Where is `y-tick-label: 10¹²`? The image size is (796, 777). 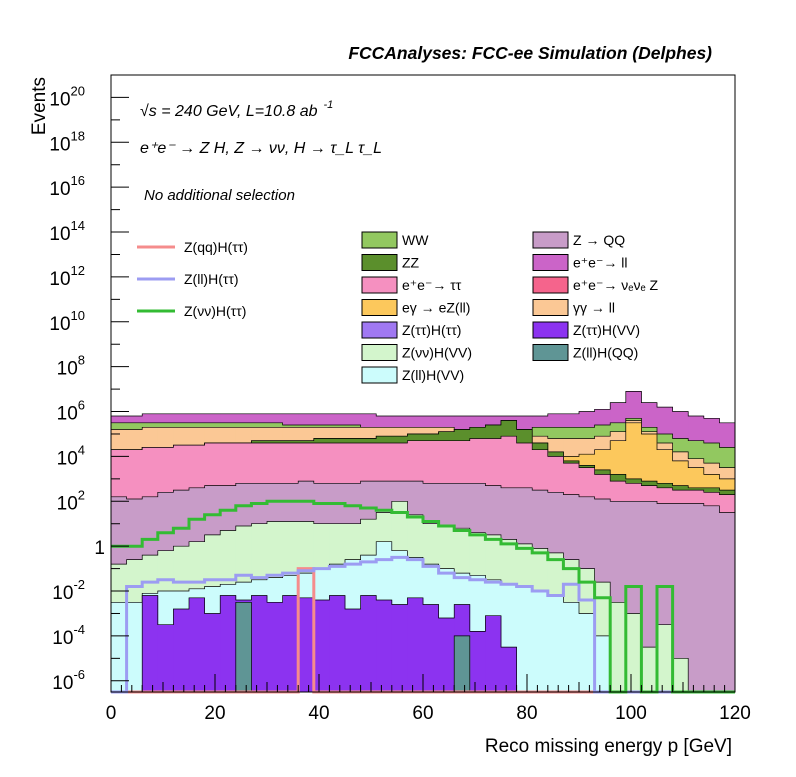 y-tick-label: 10¹² is located at coordinates (67, 276).